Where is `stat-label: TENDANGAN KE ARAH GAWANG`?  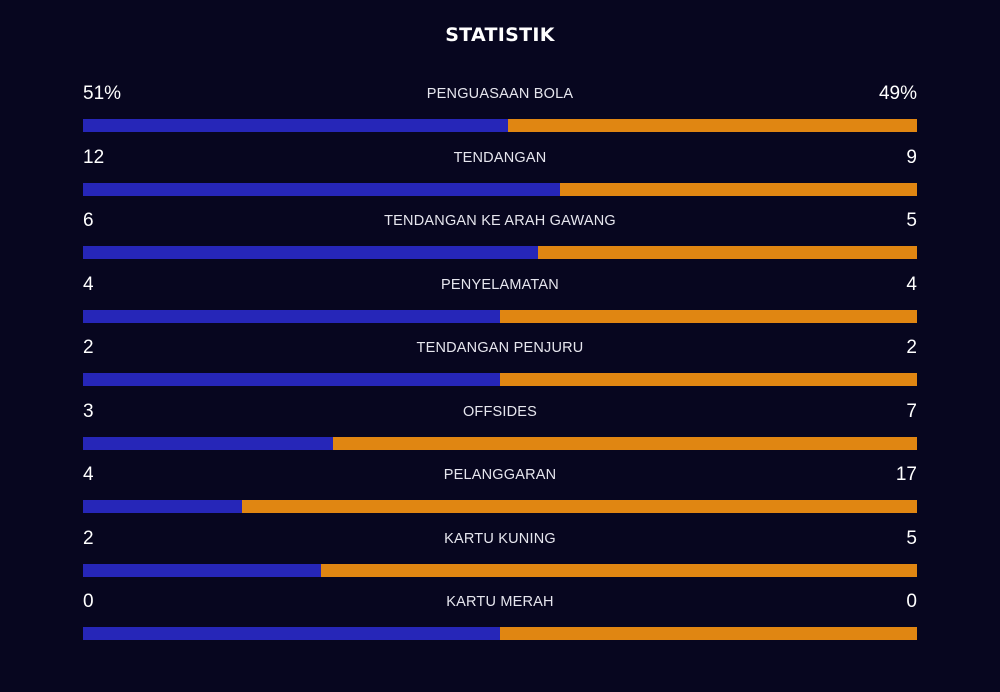
stat-label: TENDANGAN KE ARAH GAWANG is located at coordinates (500, 221).